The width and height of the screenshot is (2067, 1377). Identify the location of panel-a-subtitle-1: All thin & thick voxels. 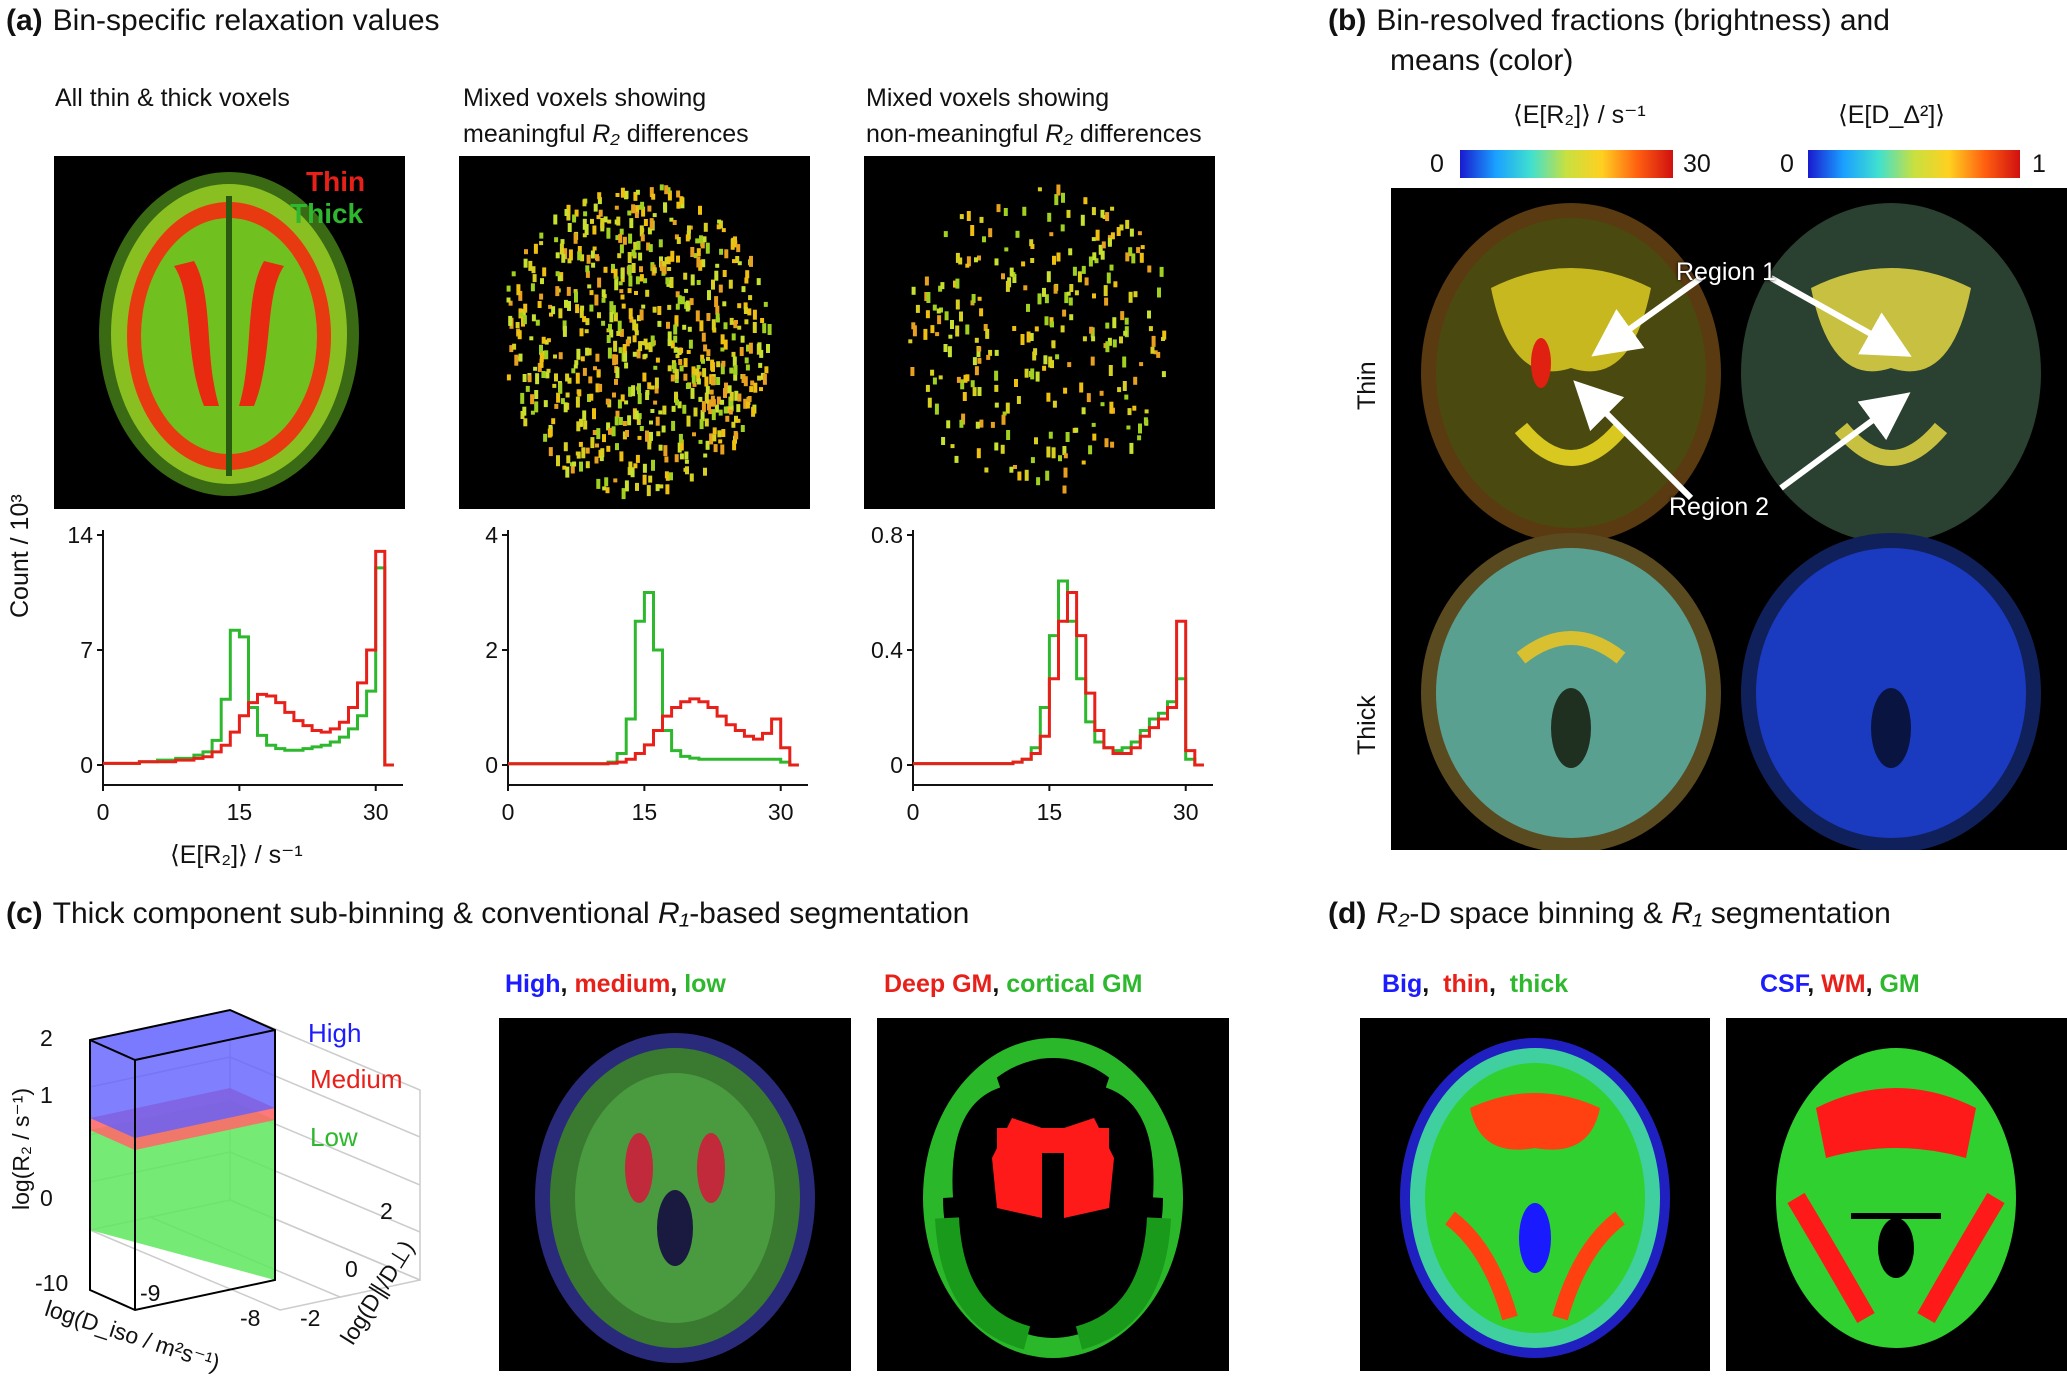
(172, 98).